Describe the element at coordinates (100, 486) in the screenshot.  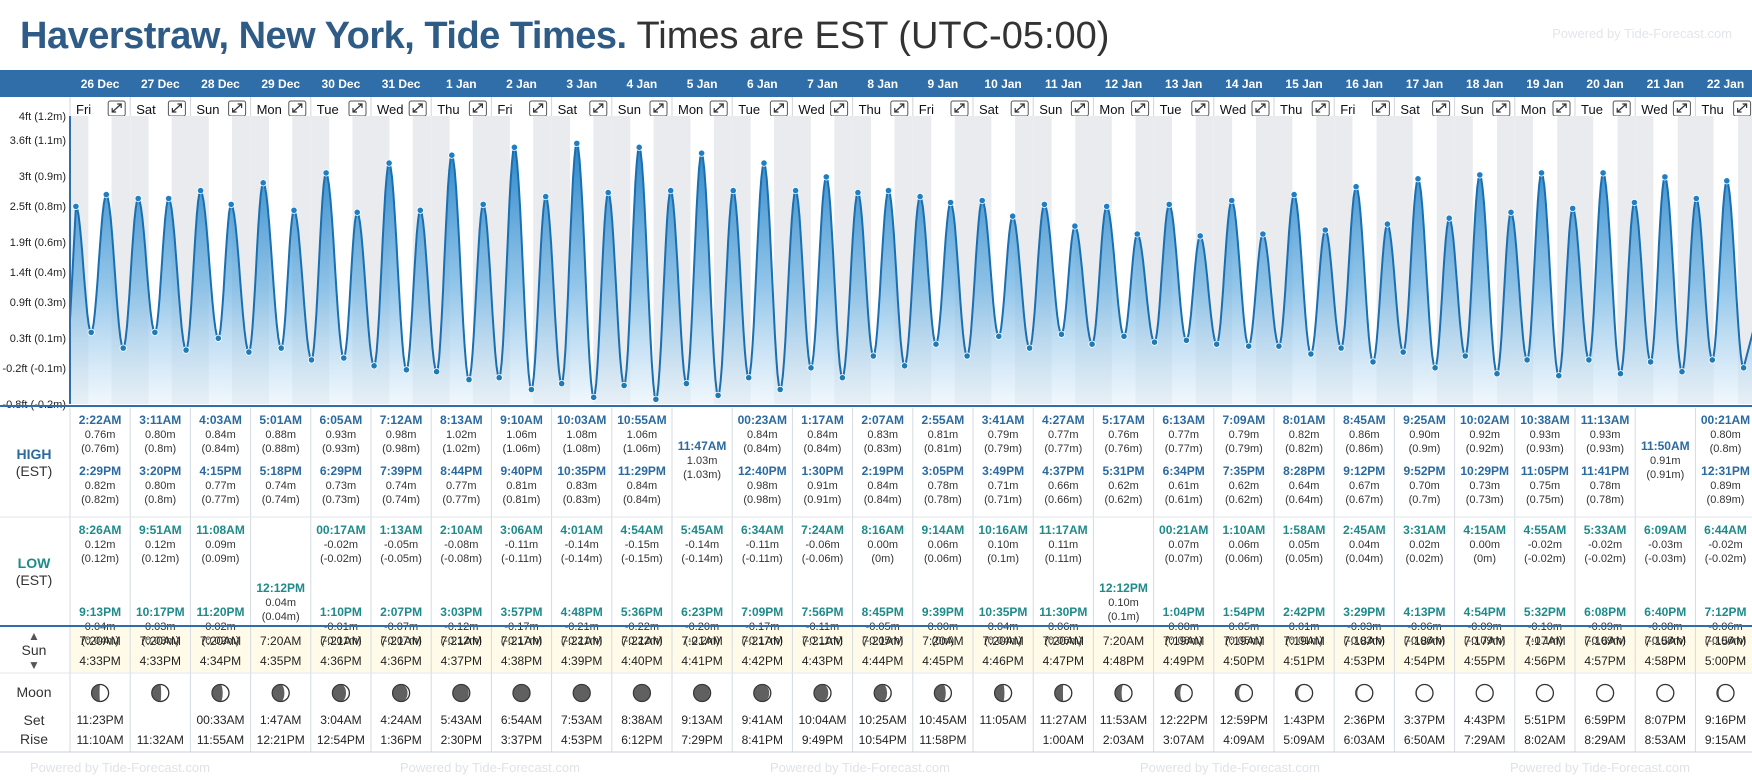
I see `high-tide-height: 0.82m` at that location.